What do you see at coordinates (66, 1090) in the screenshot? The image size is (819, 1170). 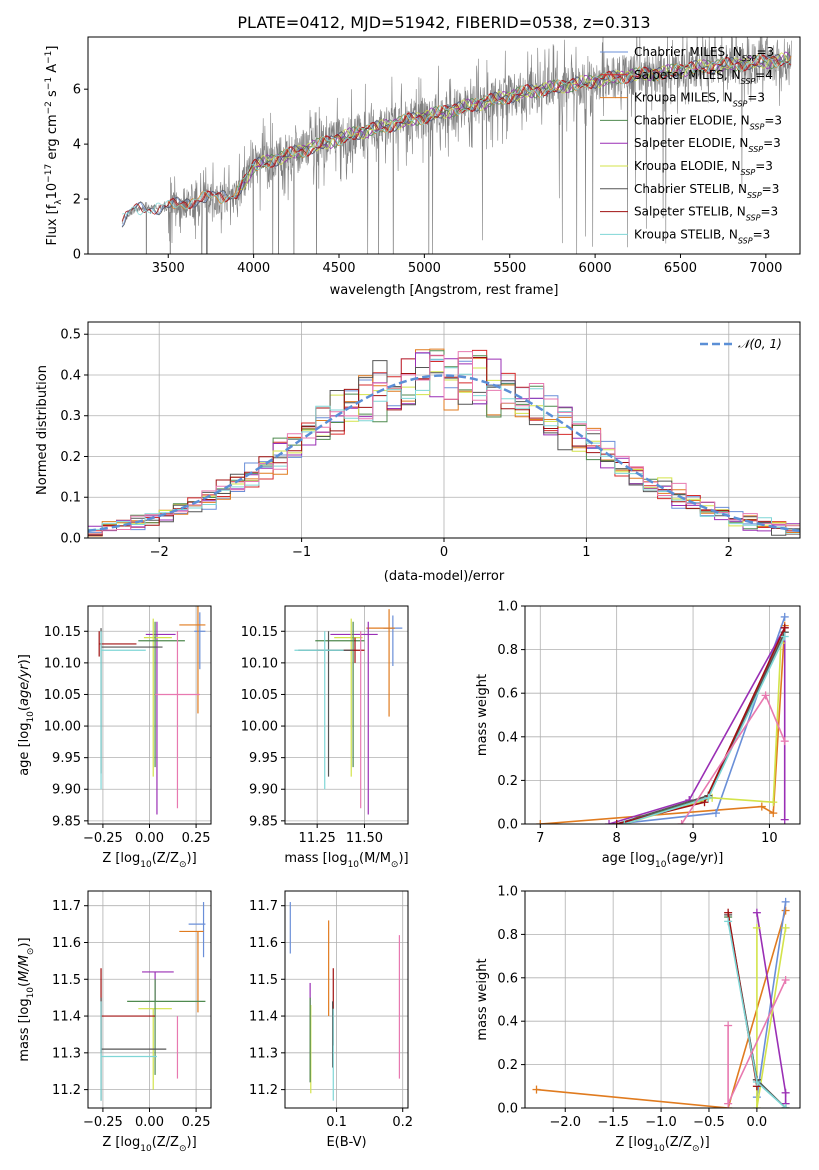 I see `y-tick-label: 11.2` at bounding box center [66, 1090].